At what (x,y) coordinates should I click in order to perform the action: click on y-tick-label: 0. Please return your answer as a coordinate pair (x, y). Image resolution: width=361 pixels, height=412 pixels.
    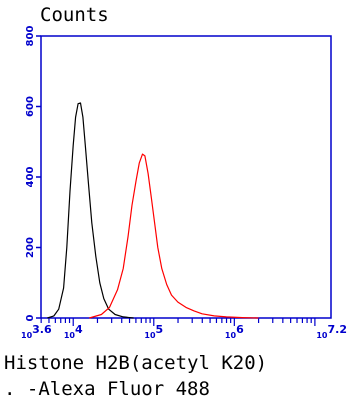
    Looking at the image, I should click on (30, 317).